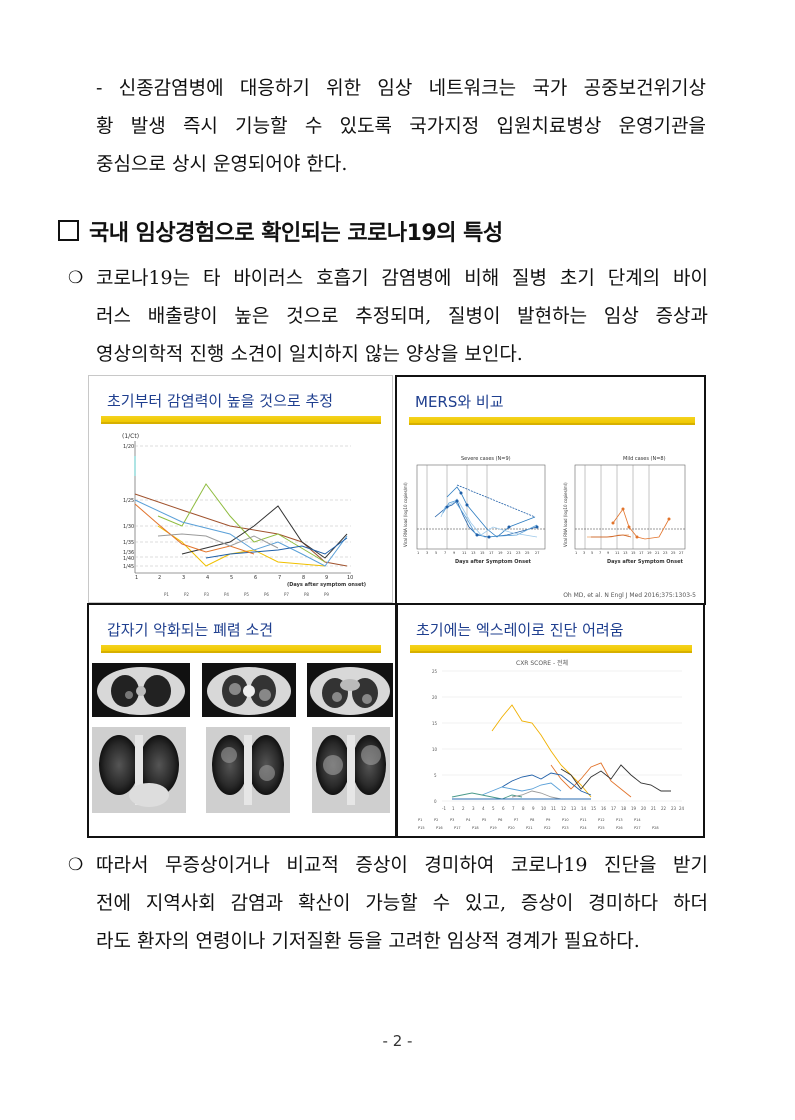  Describe the element at coordinates (128, 567) in the screenshot. I see `y-tick-label: 1/45` at that location.